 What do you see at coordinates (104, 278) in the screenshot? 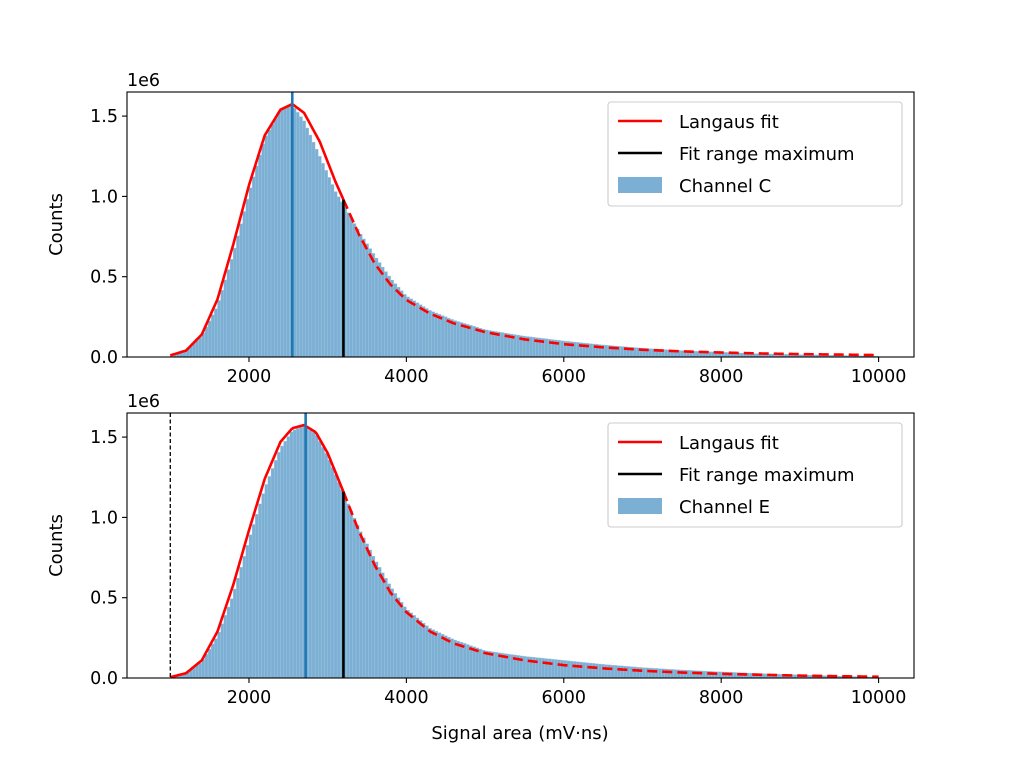
I see `y-tick-label: 0.5` at bounding box center [104, 278].